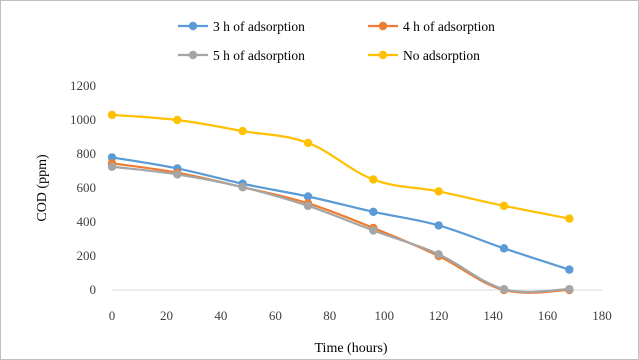  Describe the element at coordinates (449, 26) in the screenshot. I see `legend-label: 4 h of adsorption` at that location.